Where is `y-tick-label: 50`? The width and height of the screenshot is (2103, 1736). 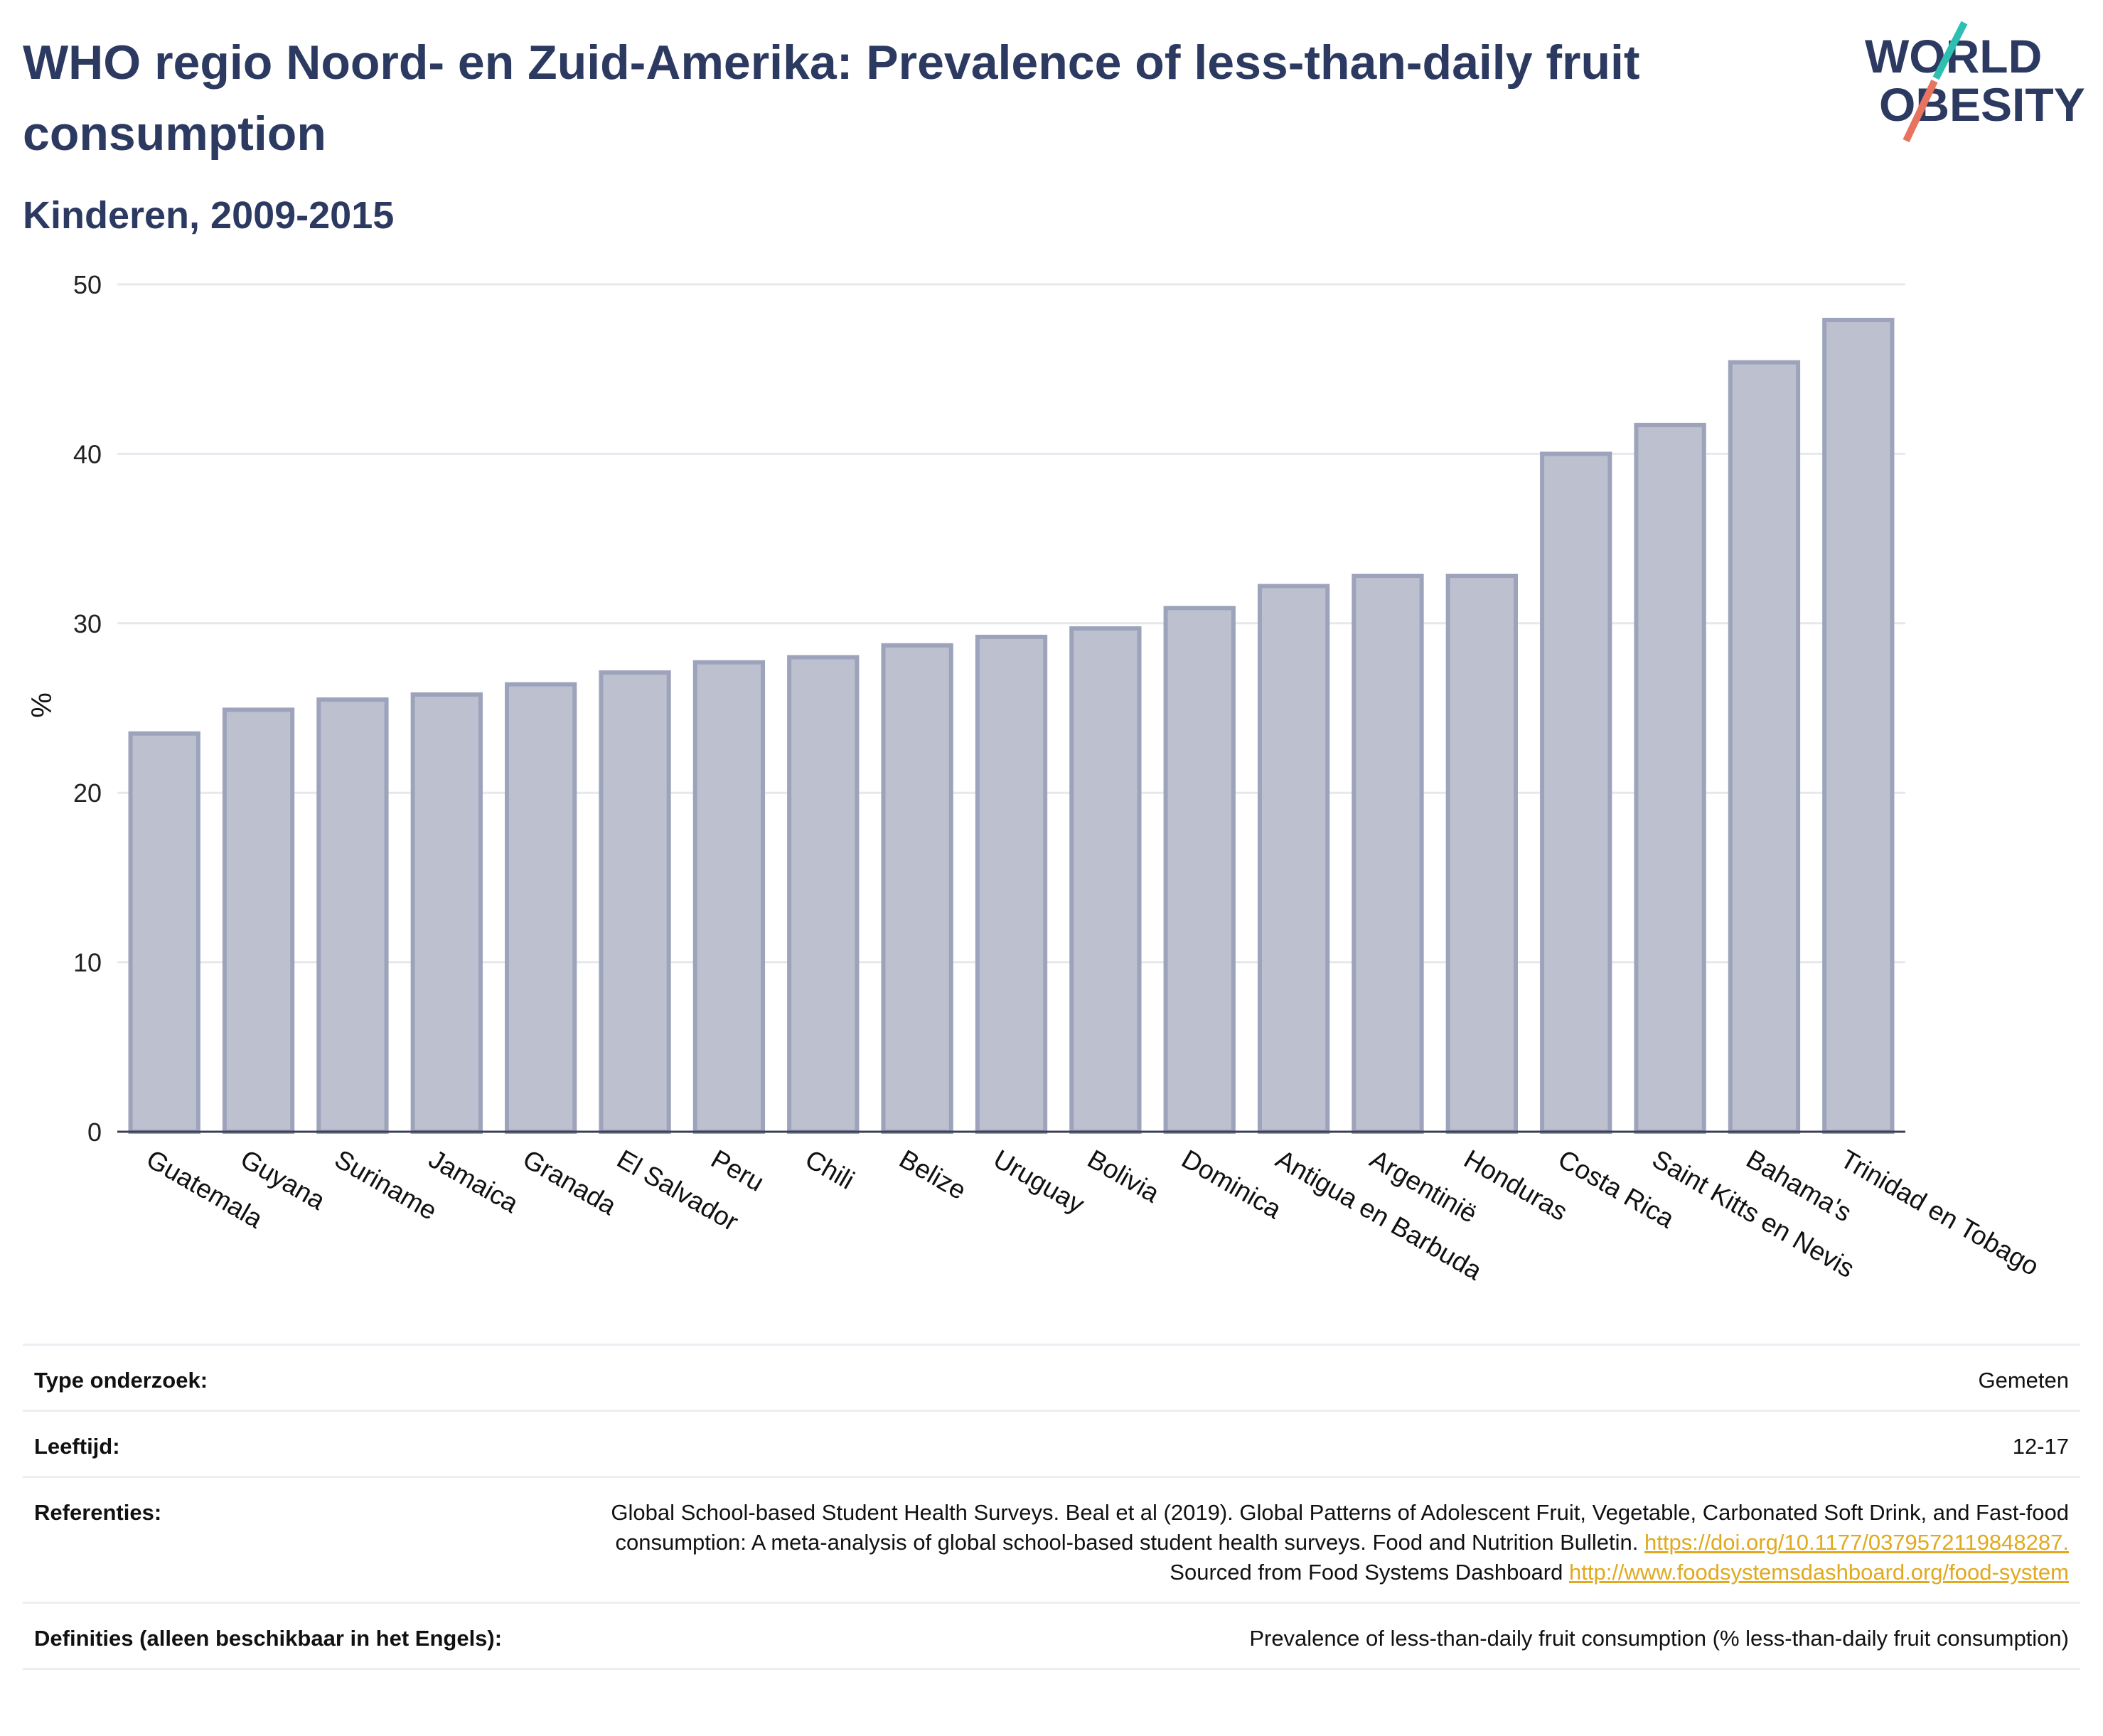
y-tick-label: 50 is located at coordinates (87, 284).